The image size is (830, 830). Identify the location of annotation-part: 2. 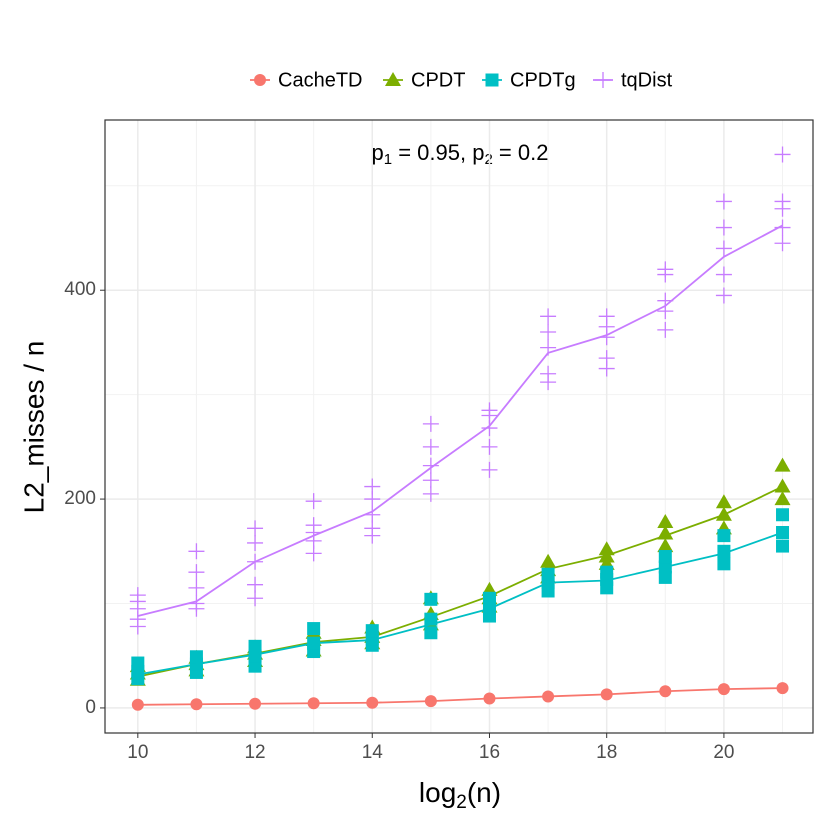
(488, 159).